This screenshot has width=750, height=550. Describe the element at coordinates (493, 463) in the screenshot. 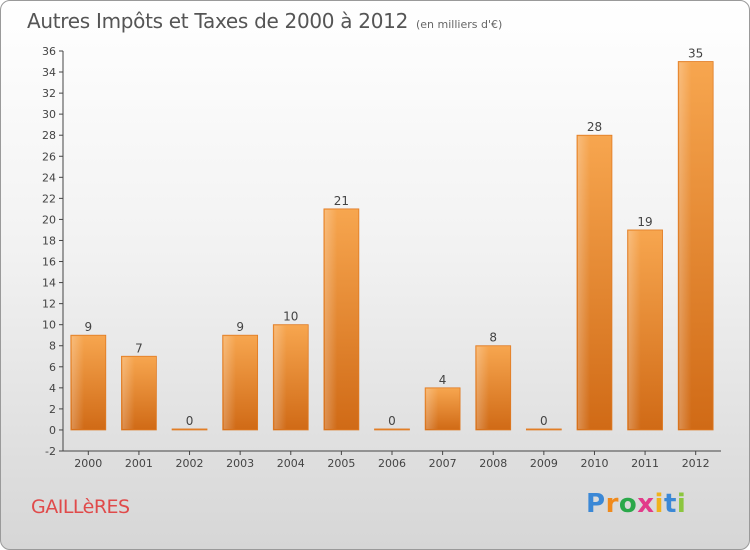

I see `x-tick-label: 2008` at that location.